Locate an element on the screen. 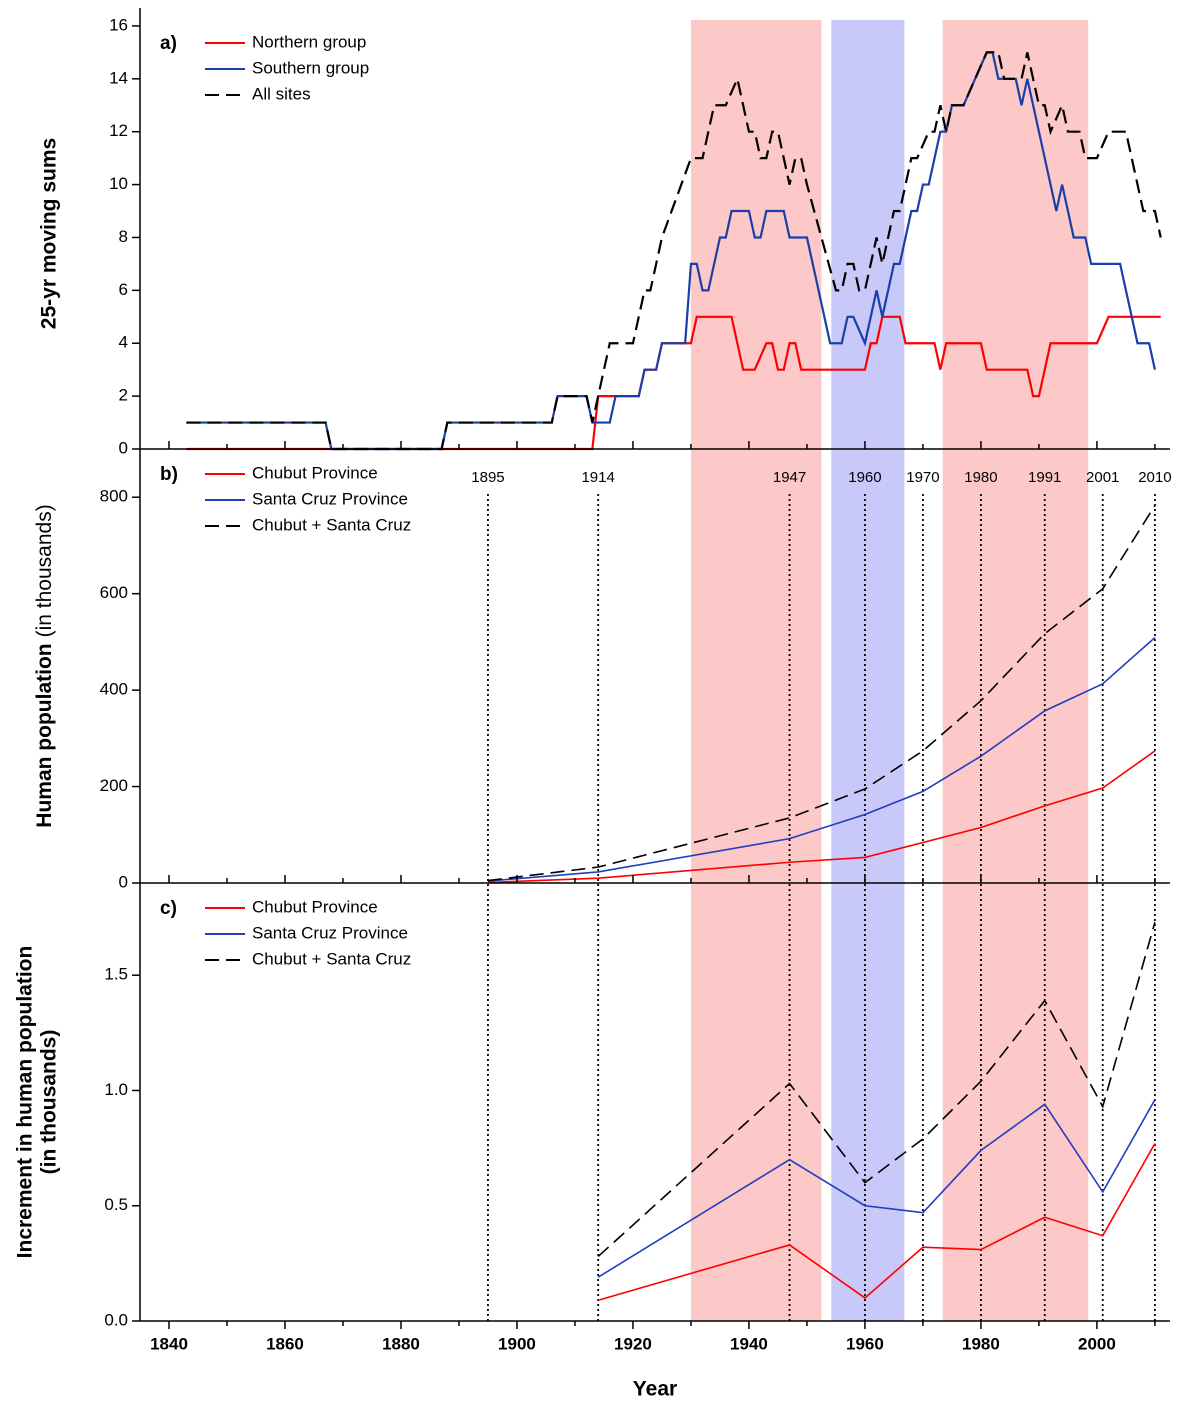 The image size is (1182, 1410). census-label: 1991 is located at coordinates (1044, 477).